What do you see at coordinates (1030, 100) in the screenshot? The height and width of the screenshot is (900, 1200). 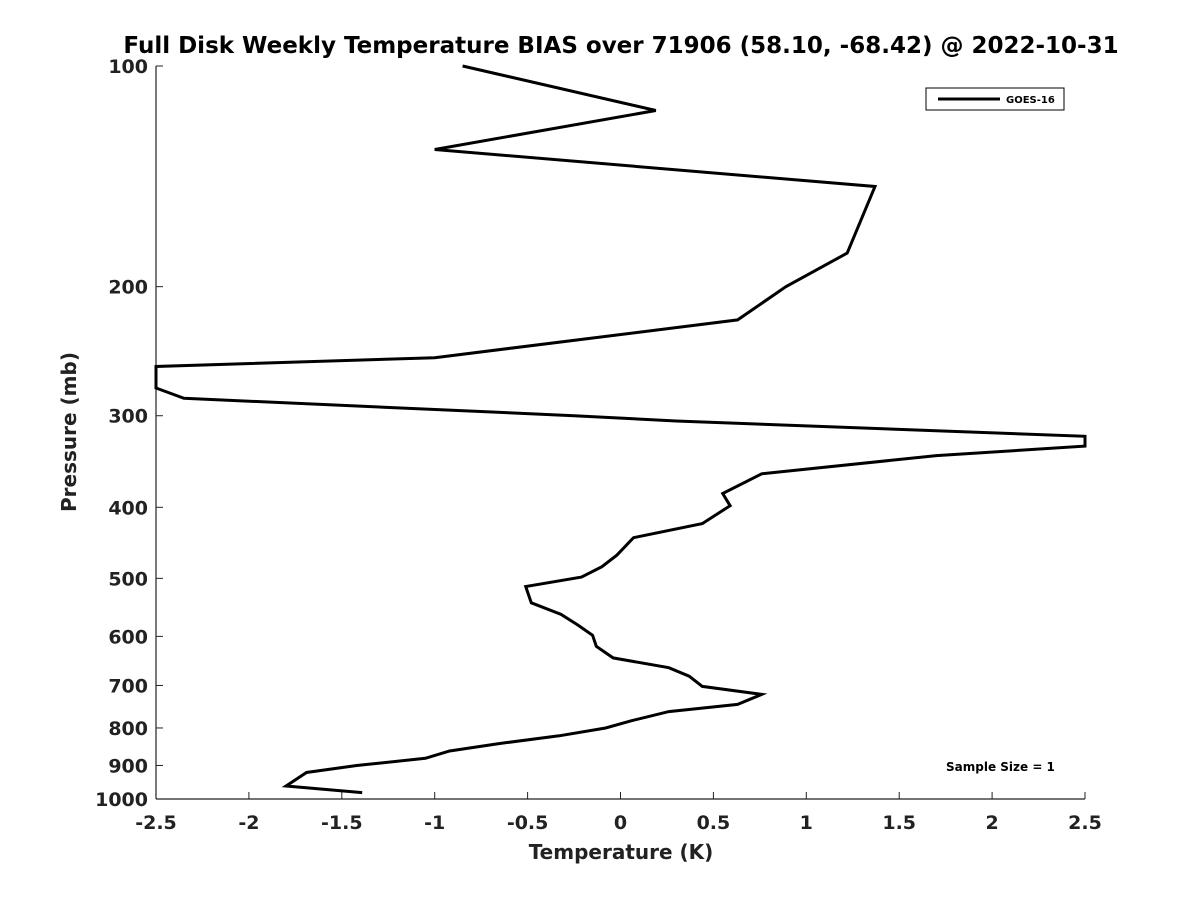 I see `legend-label-goes-16: GOES-16` at bounding box center [1030, 100].